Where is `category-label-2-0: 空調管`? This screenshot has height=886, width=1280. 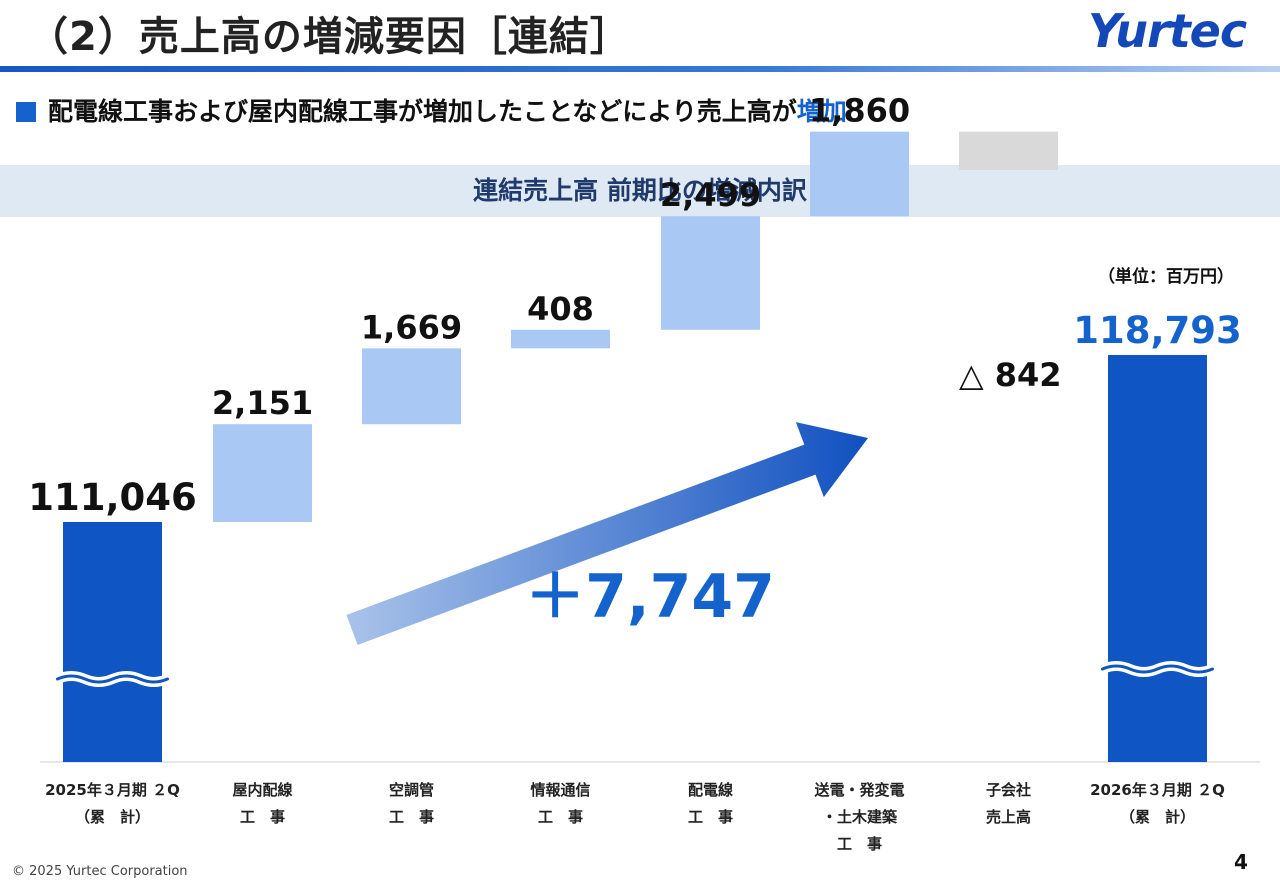
category-label-2-0: 空調管 is located at coordinates (411, 790).